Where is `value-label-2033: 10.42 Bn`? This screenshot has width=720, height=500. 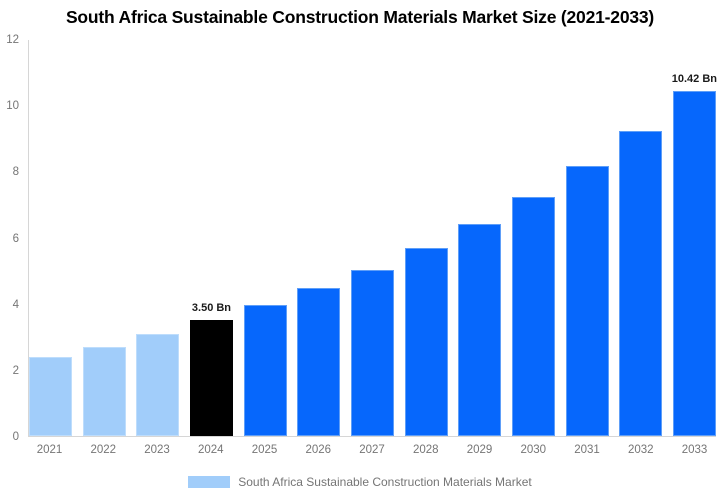 value-label-2033: 10.42 Bn is located at coordinates (694, 79).